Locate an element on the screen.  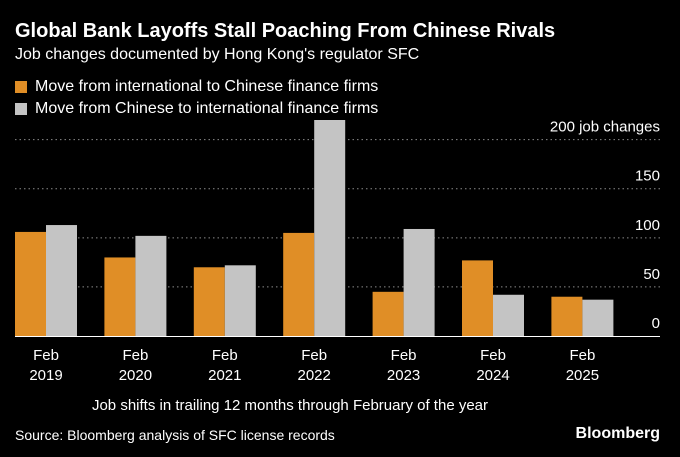
y-tick-label: 100 is located at coordinates (647, 225).